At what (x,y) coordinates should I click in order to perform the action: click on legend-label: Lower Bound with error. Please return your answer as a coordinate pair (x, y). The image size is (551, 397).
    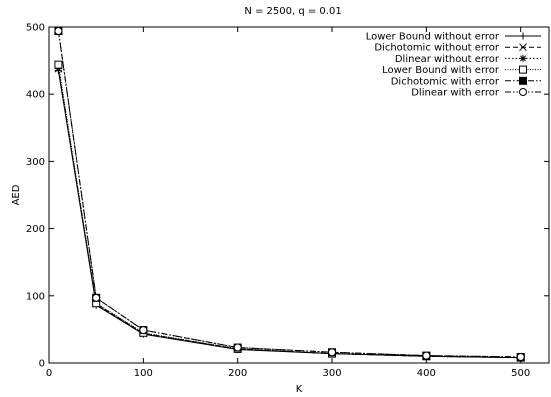
    Looking at the image, I should click on (441, 70).